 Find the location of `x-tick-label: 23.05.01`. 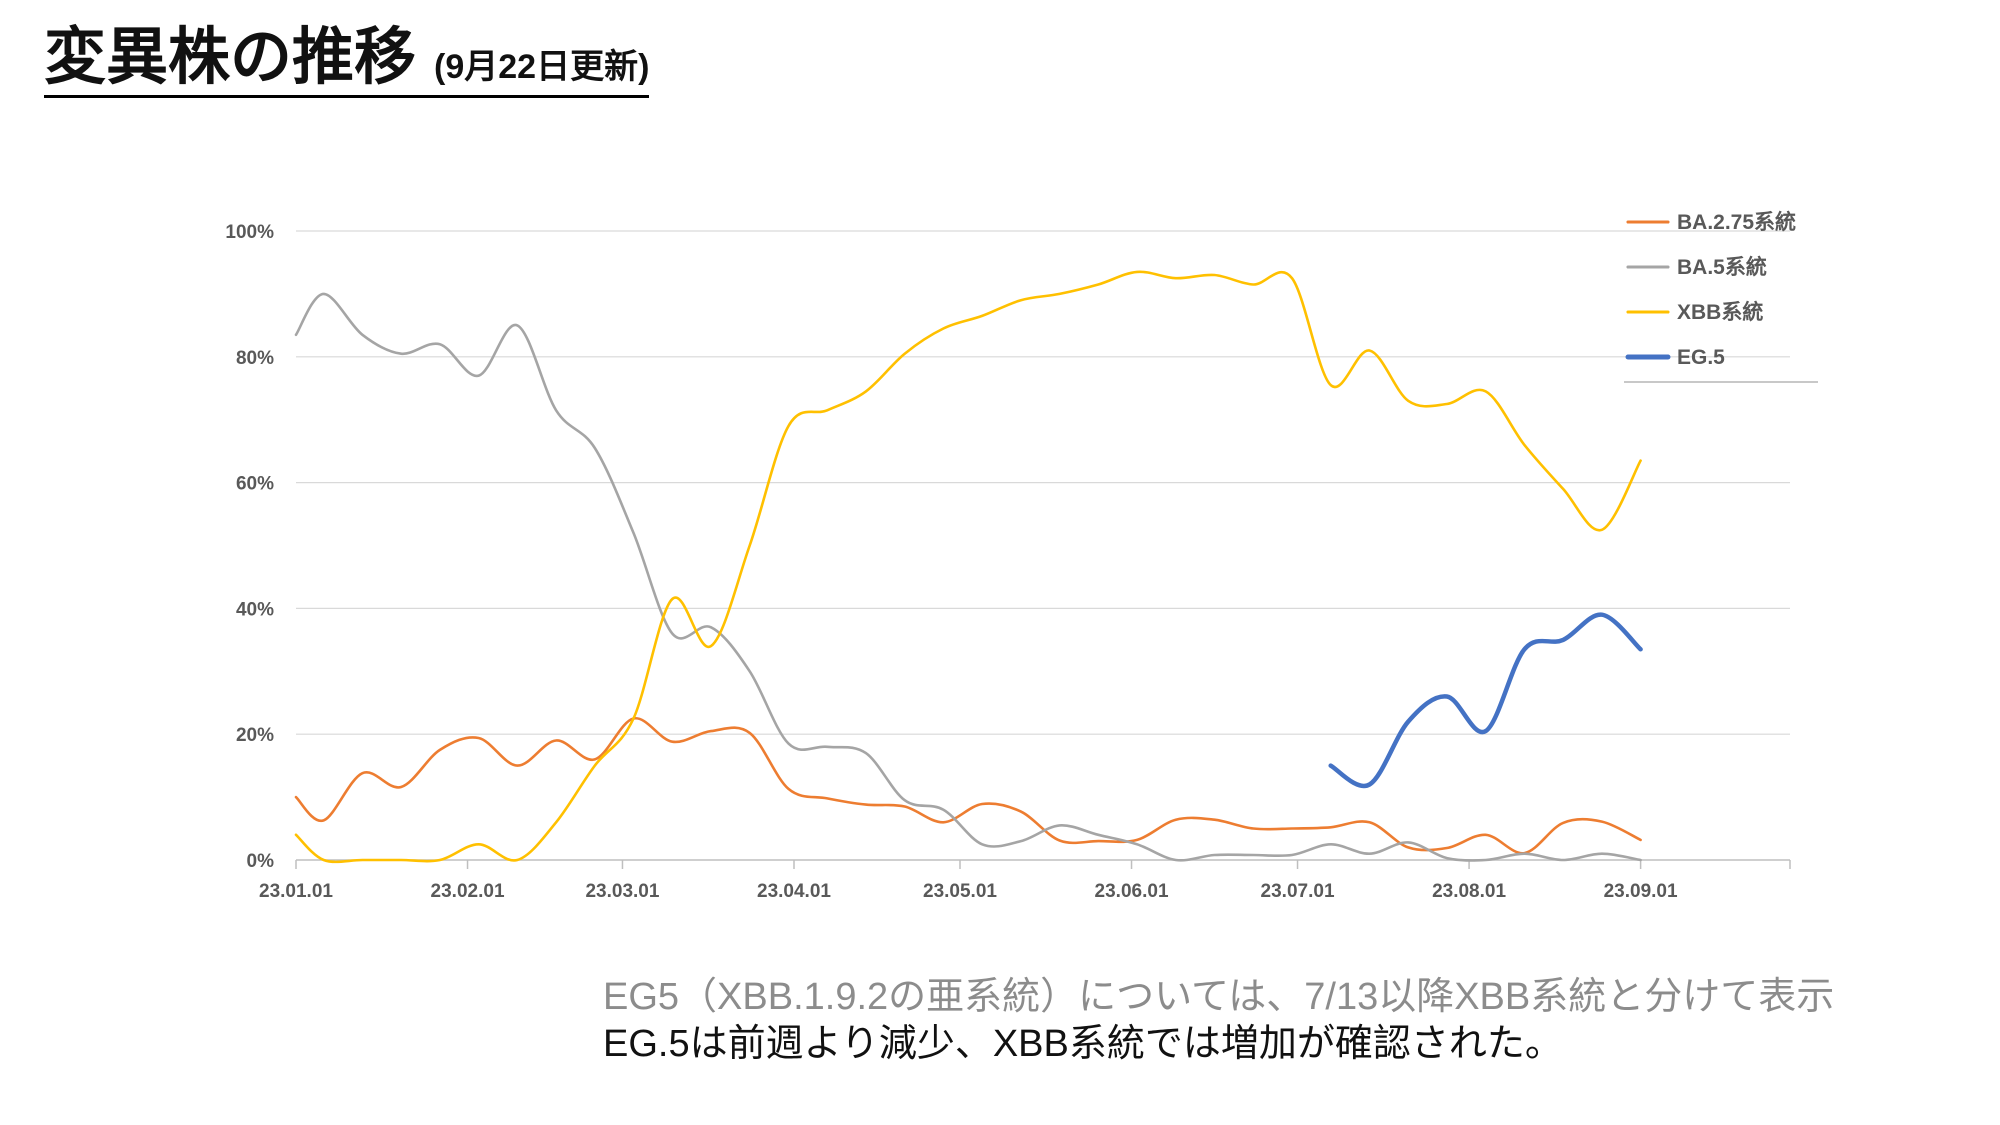

x-tick-label: 23.05.01 is located at coordinates (960, 891).